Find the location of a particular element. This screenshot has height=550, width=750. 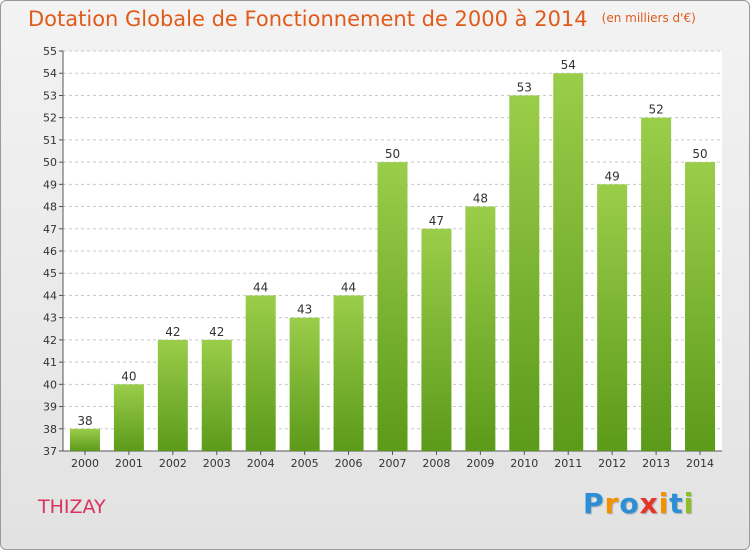

y-tick-label: 42 is located at coordinates (50, 340).